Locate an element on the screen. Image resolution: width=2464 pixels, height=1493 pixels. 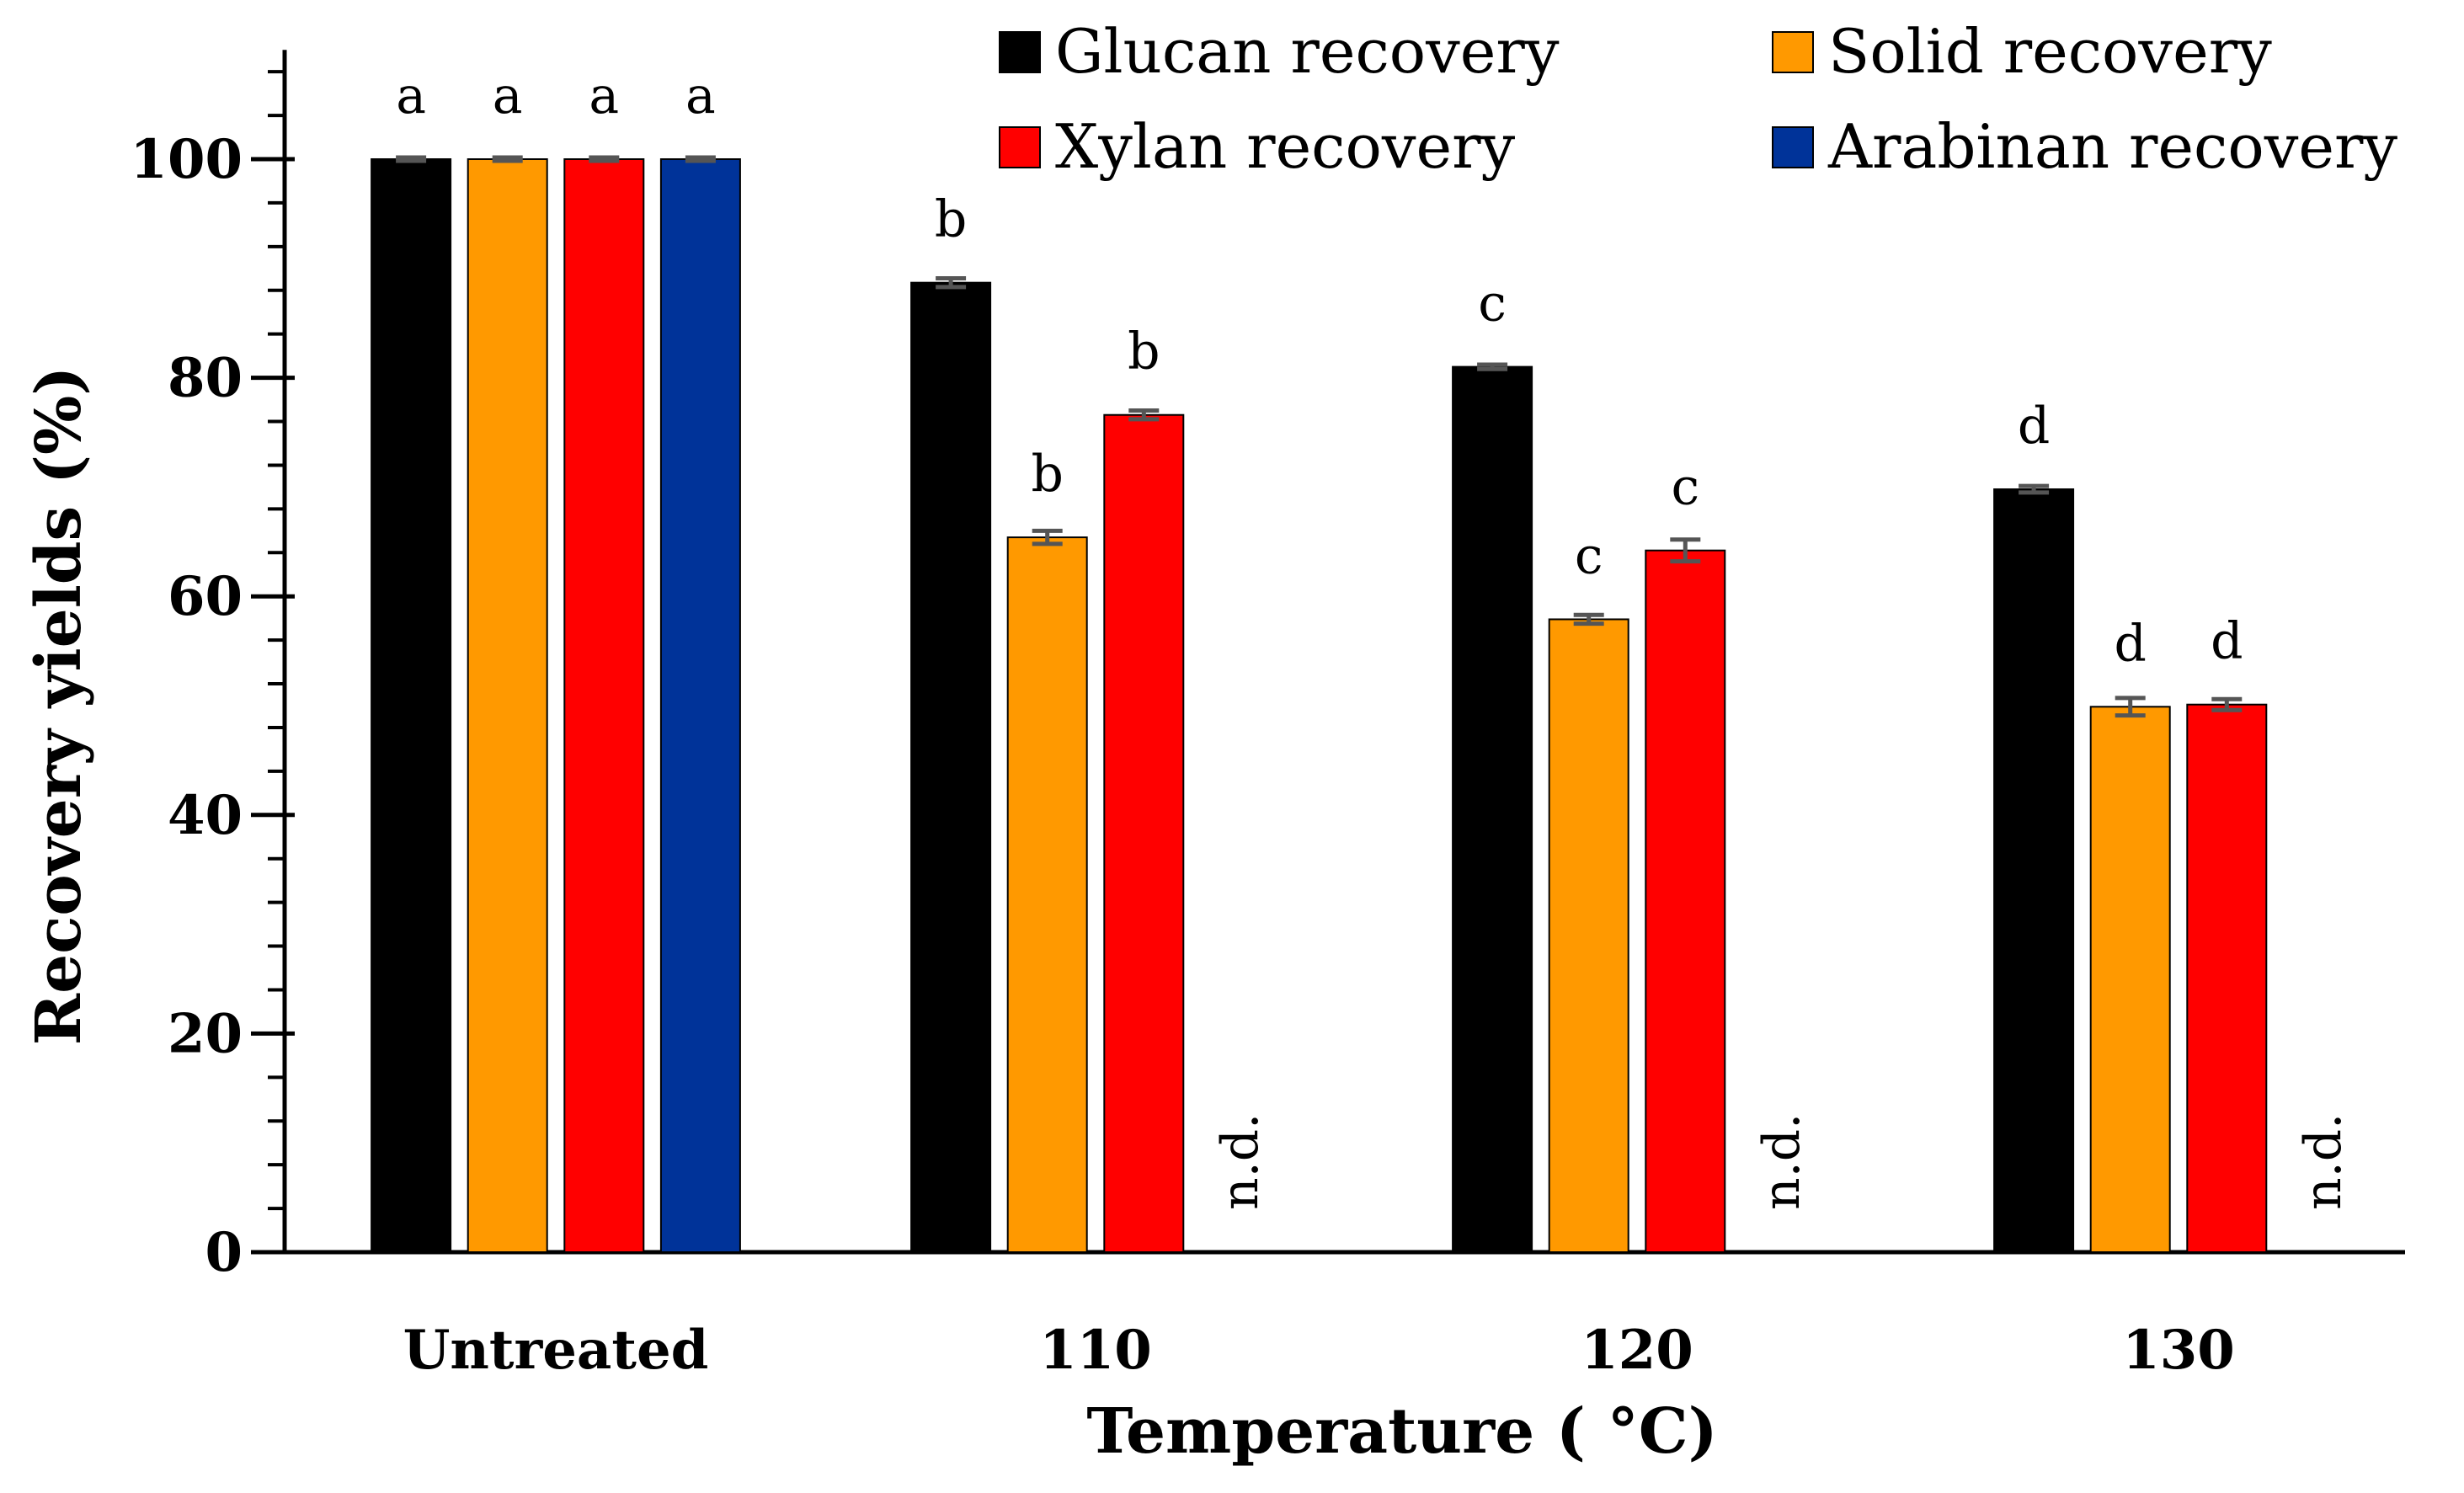
legend-label: Arabinan recovery is located at coordinates (2112, 146).